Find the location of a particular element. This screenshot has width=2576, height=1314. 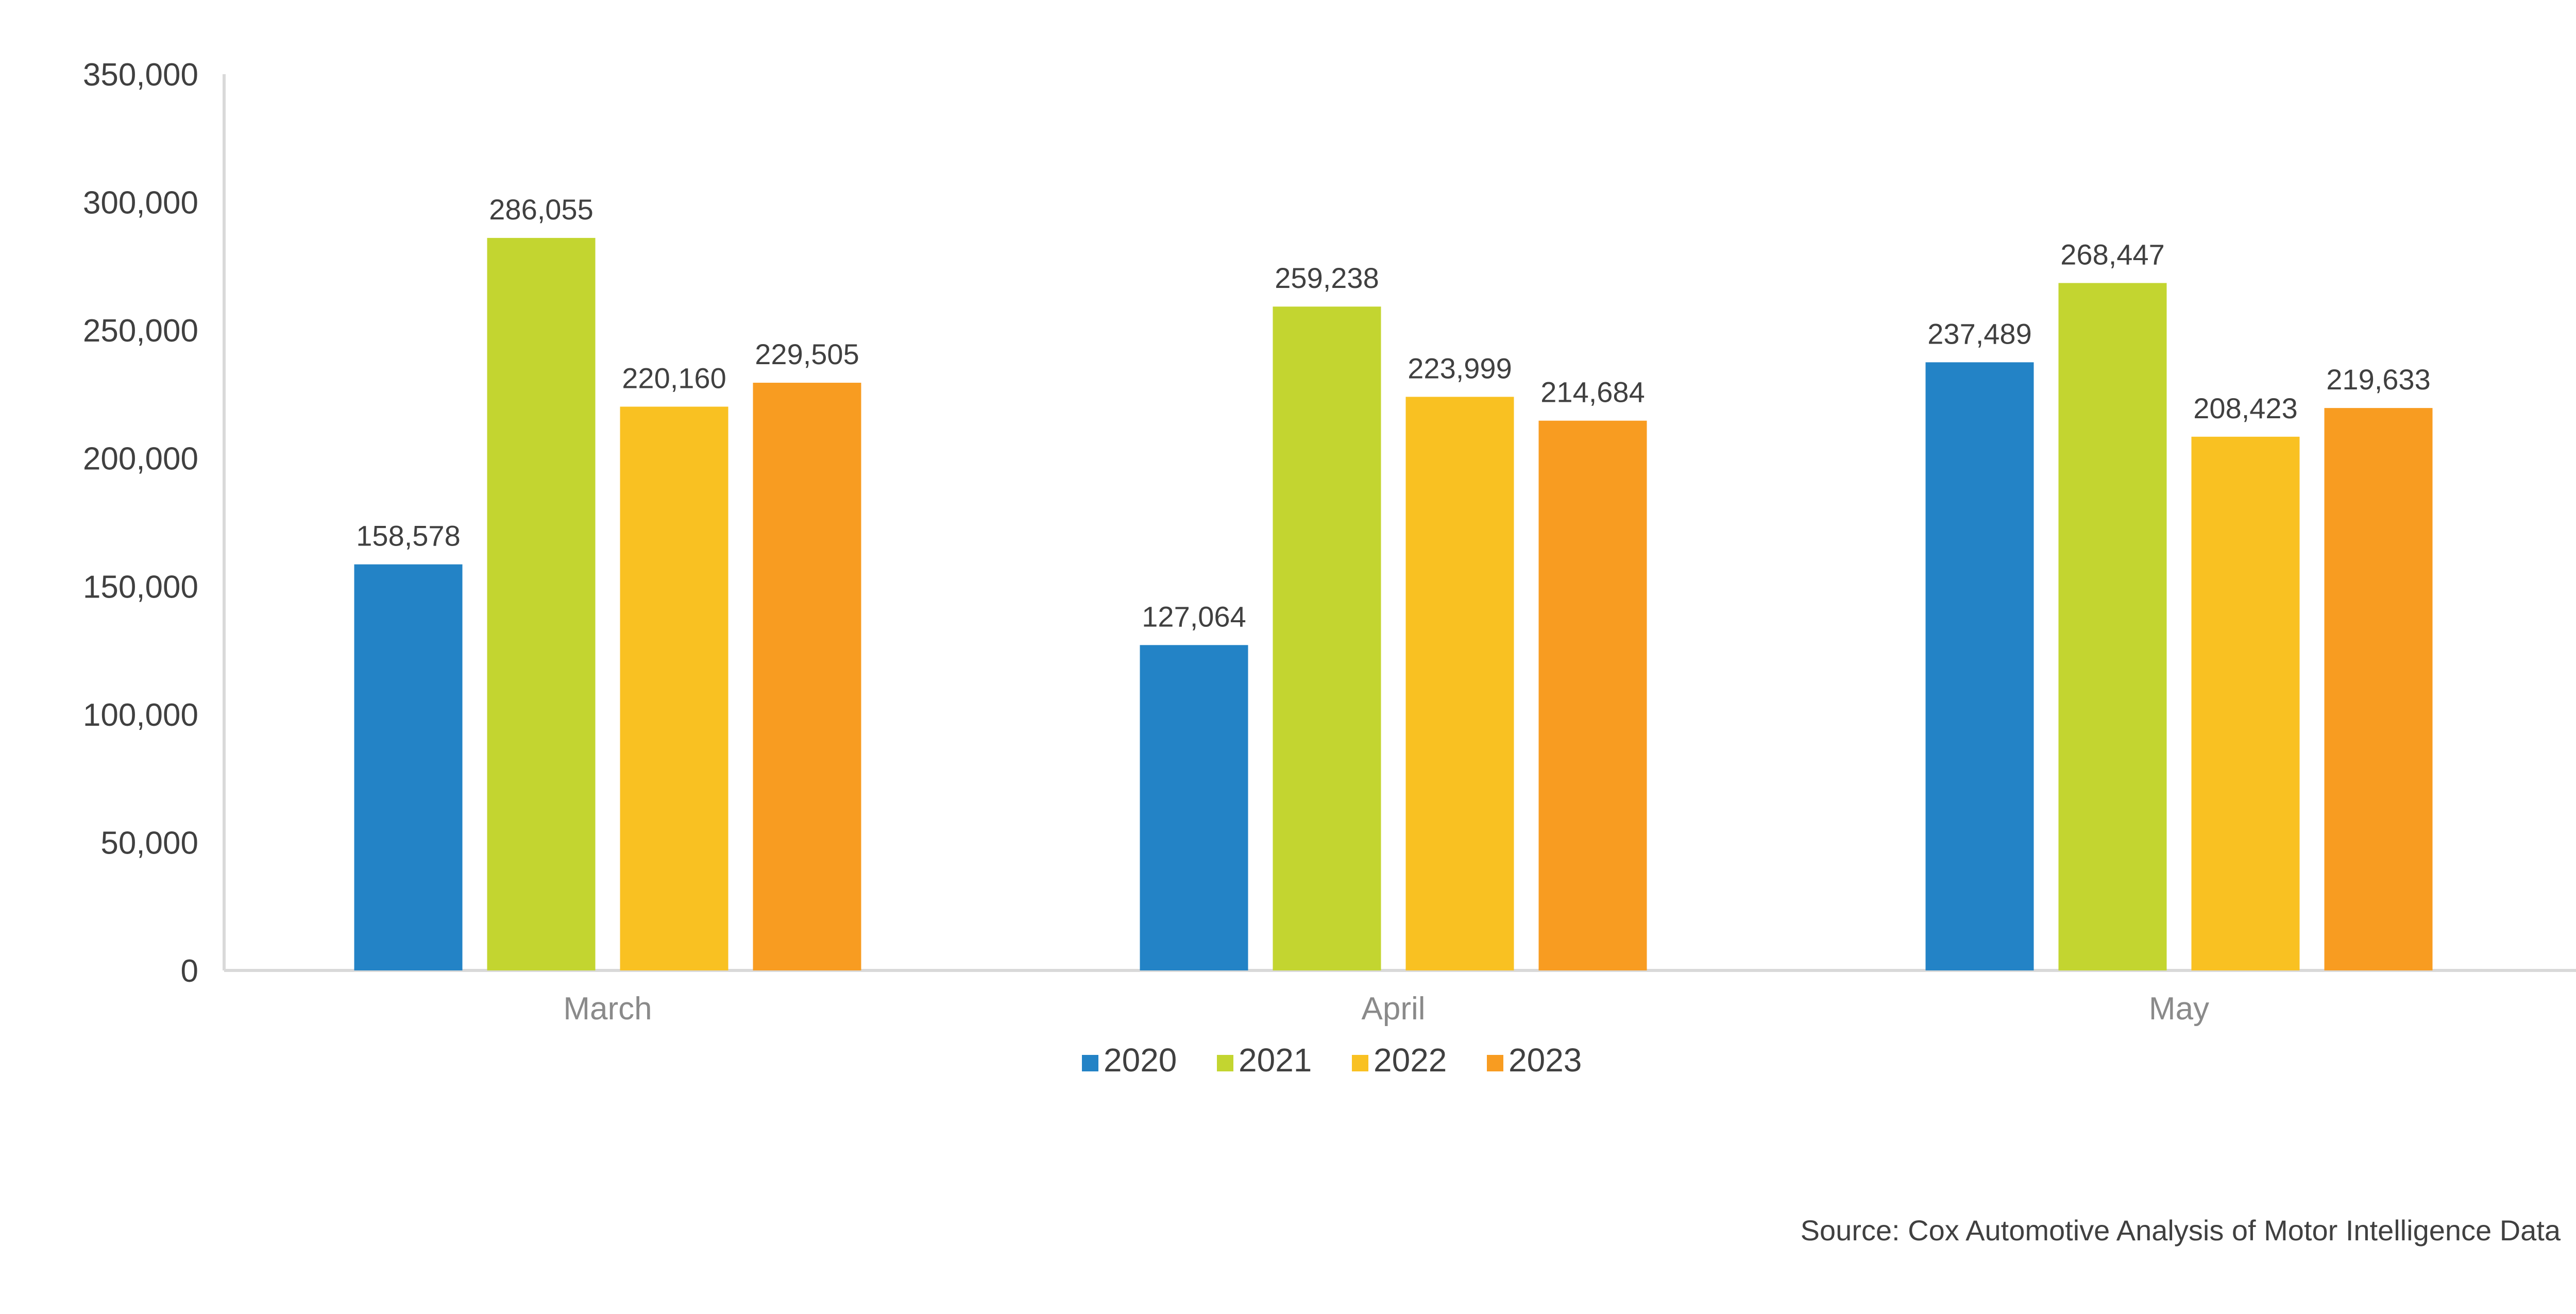

bar-2023-may is located at coordinates (2378, 689).